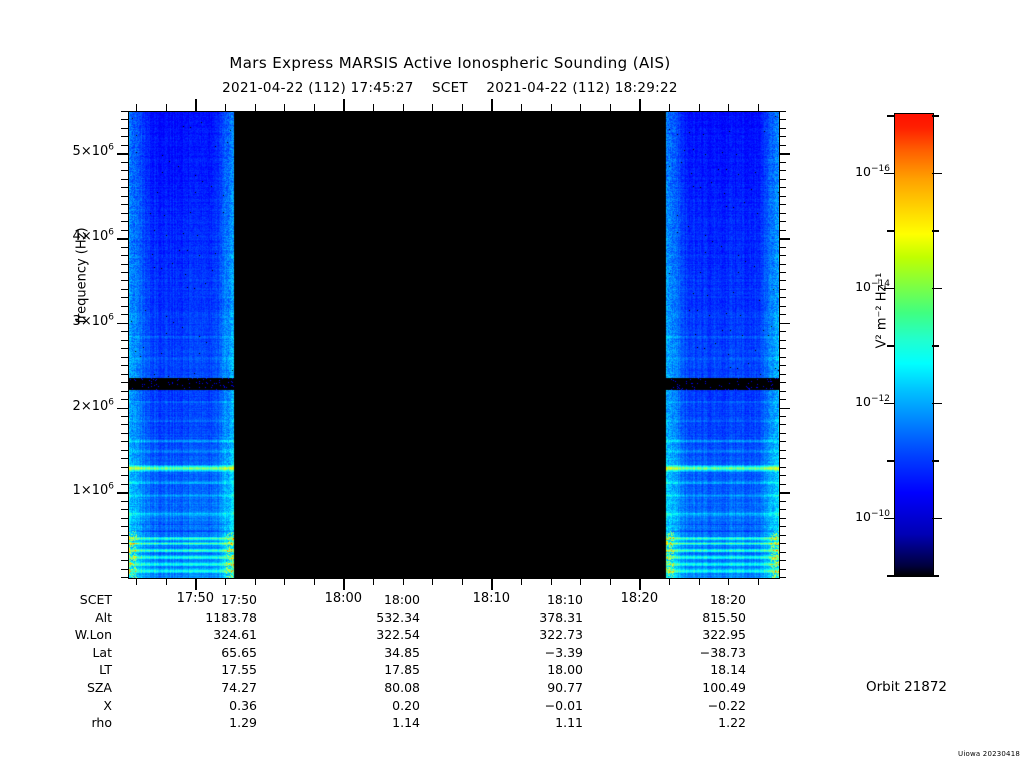 The height and width of the screenshot is (768, 1024). I want to click on table-cell: 1.22, so click(732, 723).